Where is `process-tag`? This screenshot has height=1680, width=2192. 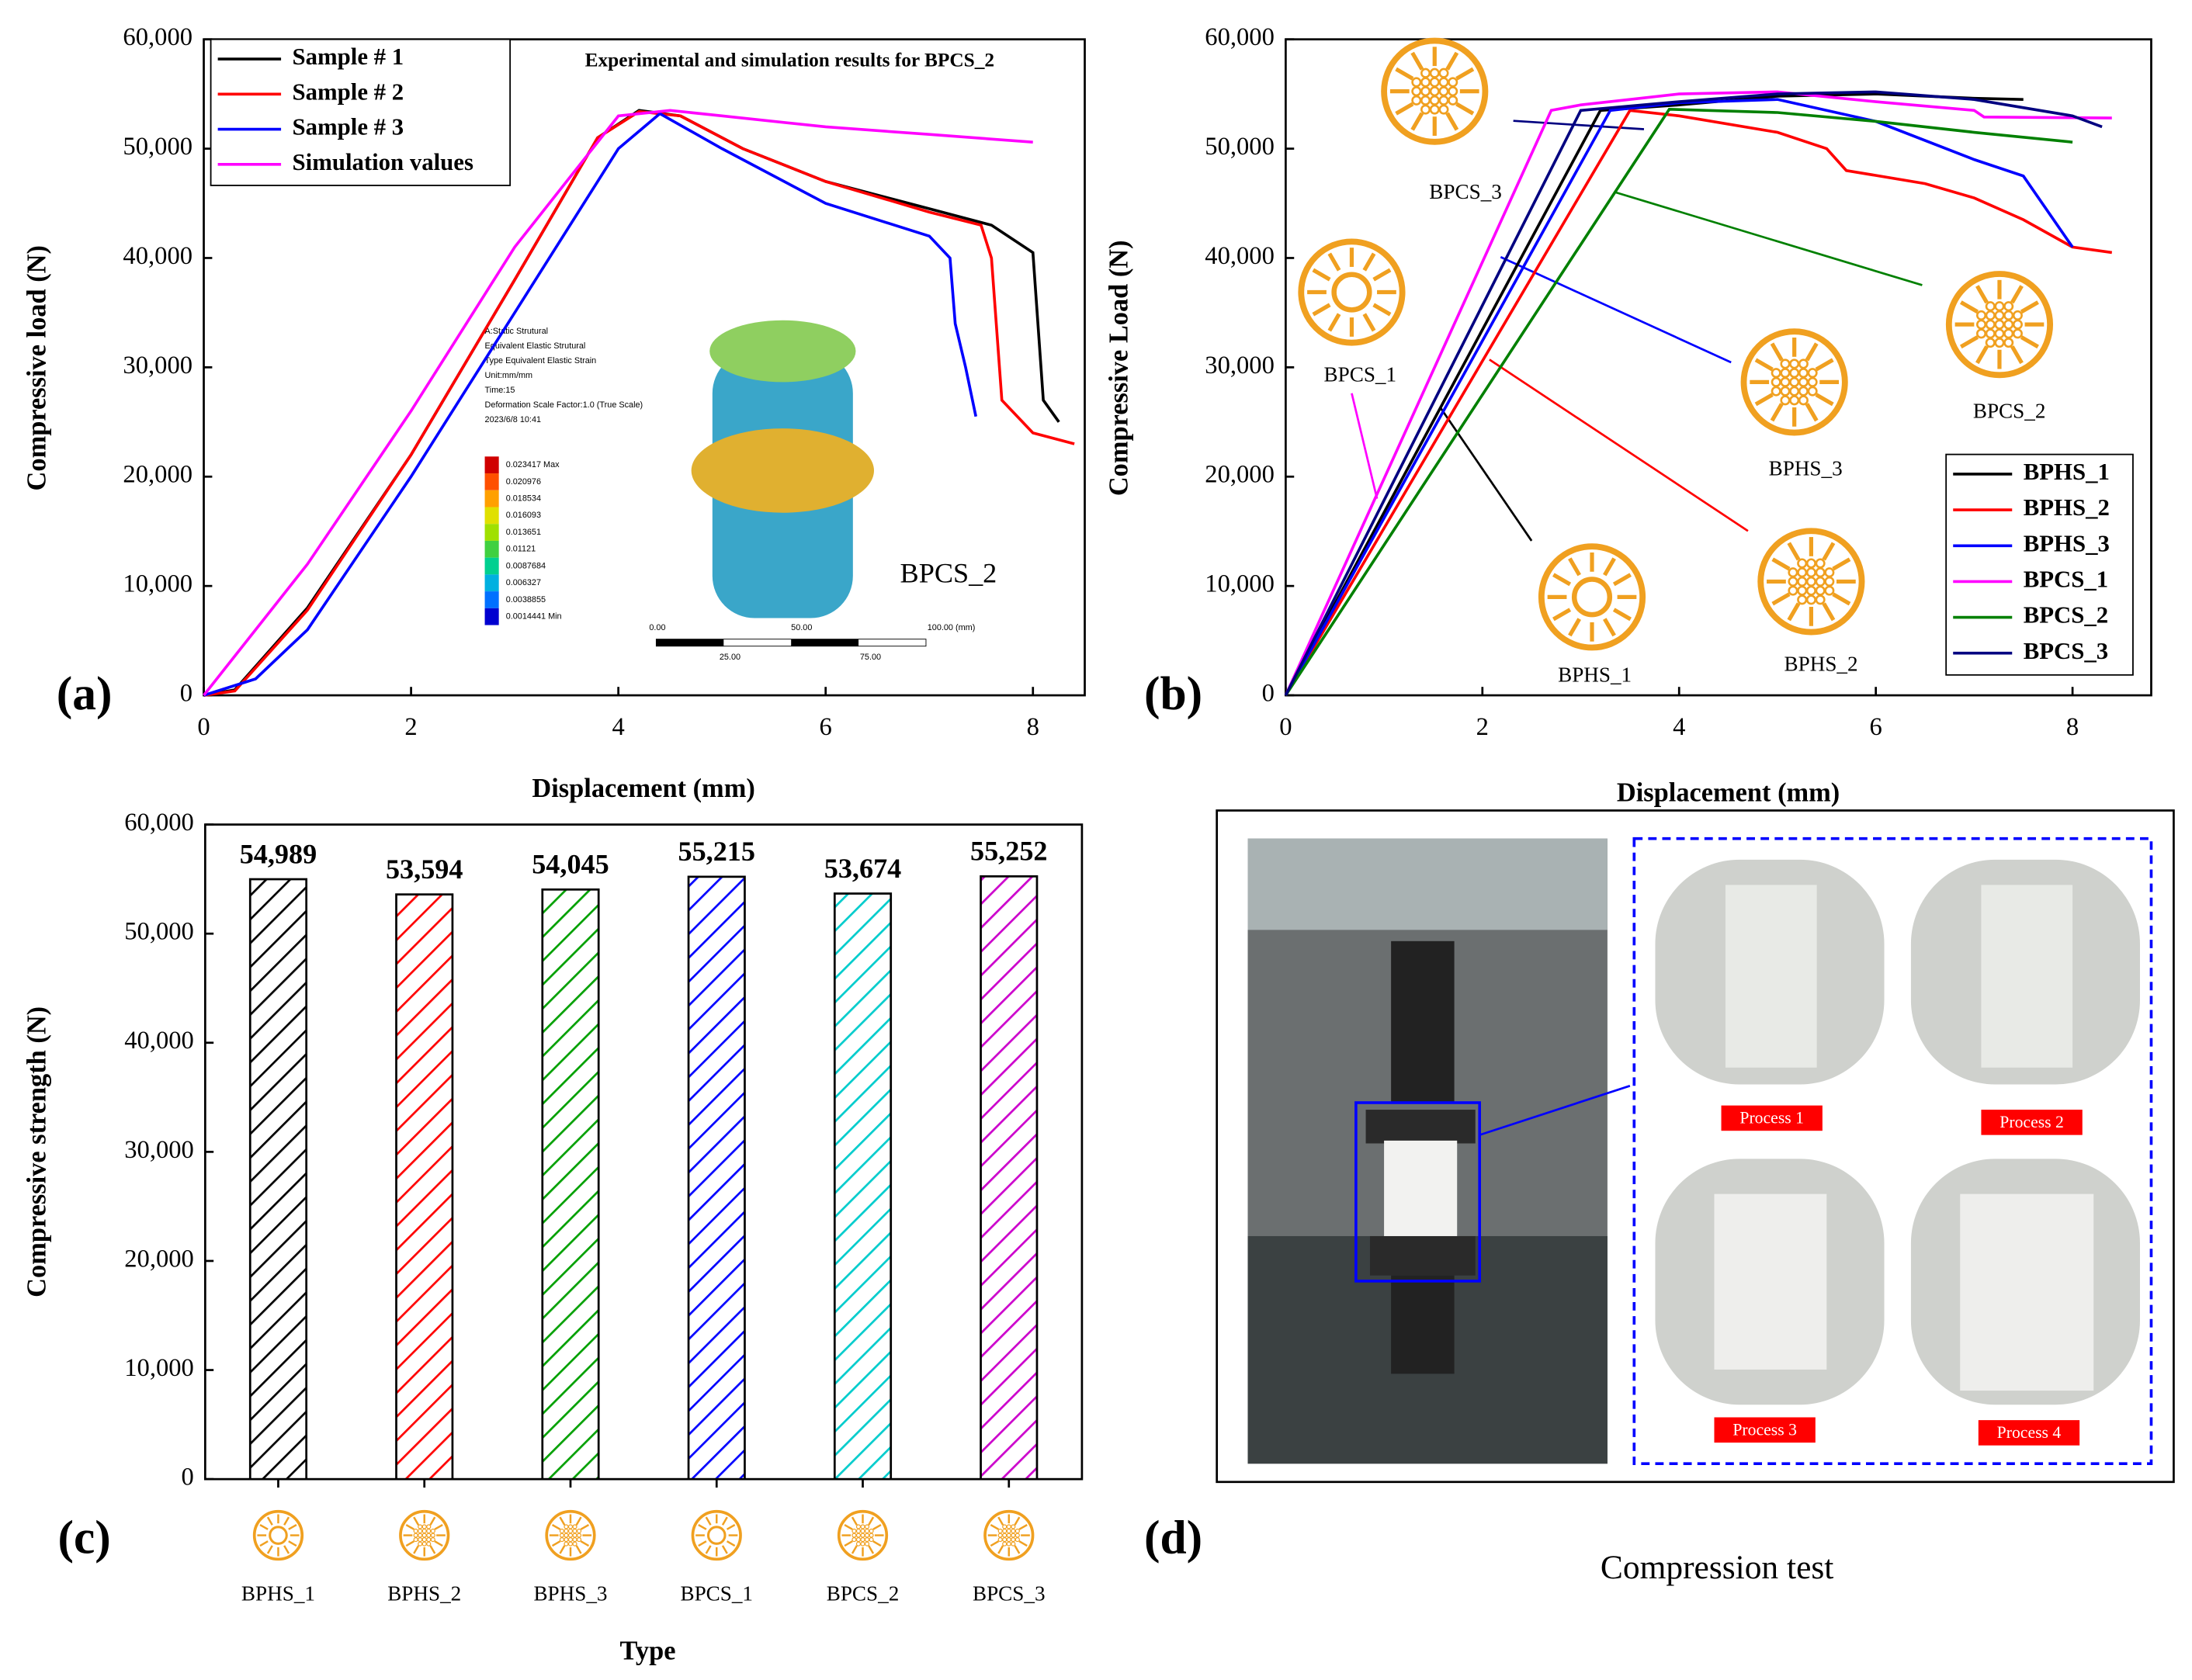
process-tag is located at coordinates (1765, 1430).